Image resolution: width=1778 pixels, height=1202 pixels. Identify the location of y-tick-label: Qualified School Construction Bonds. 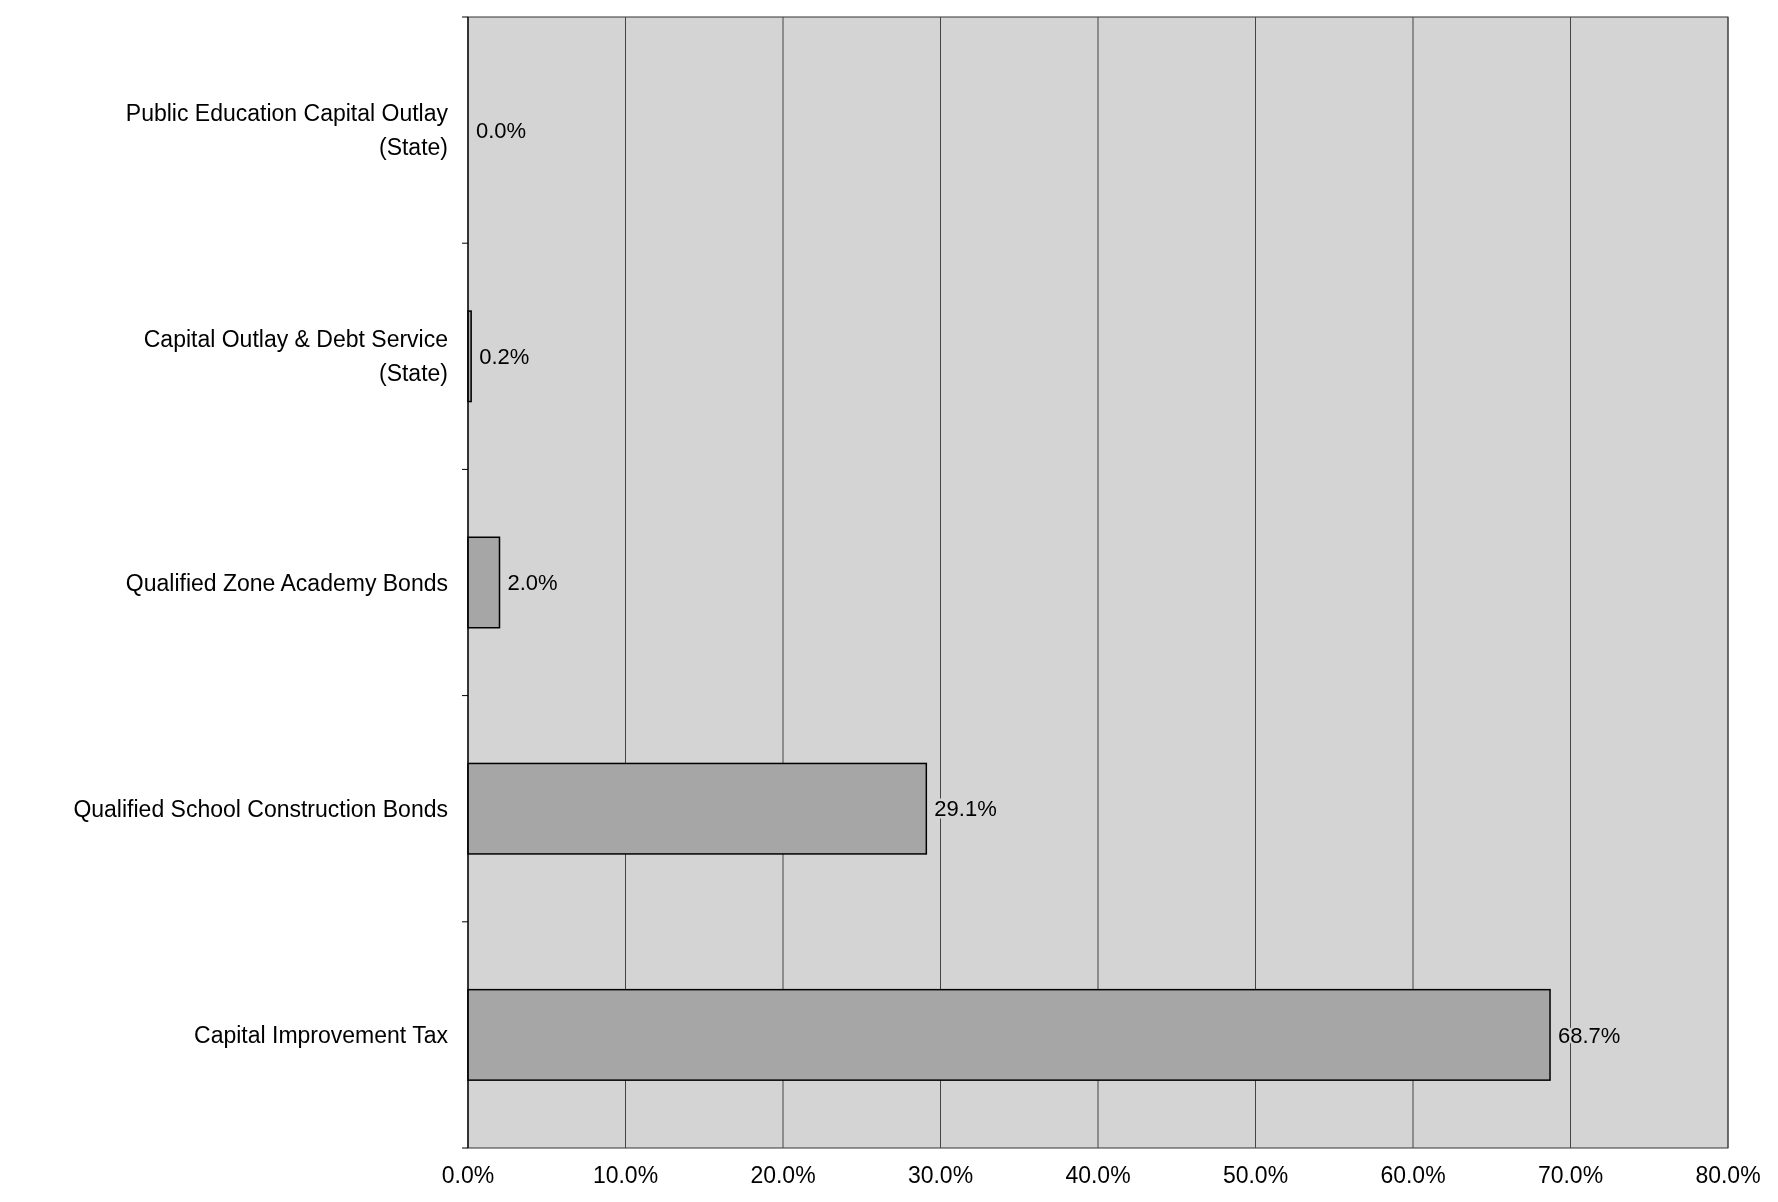
(260, 808).